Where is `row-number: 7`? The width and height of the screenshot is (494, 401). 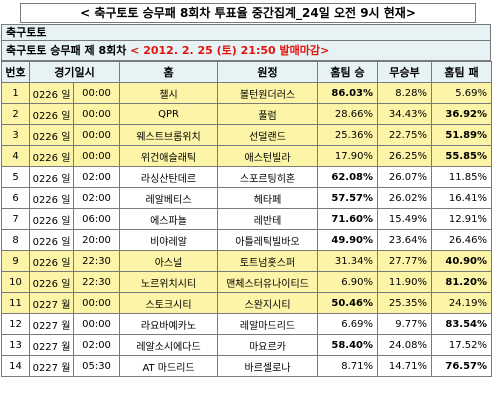
row-number: 7 is located at coordinates (15, 219).